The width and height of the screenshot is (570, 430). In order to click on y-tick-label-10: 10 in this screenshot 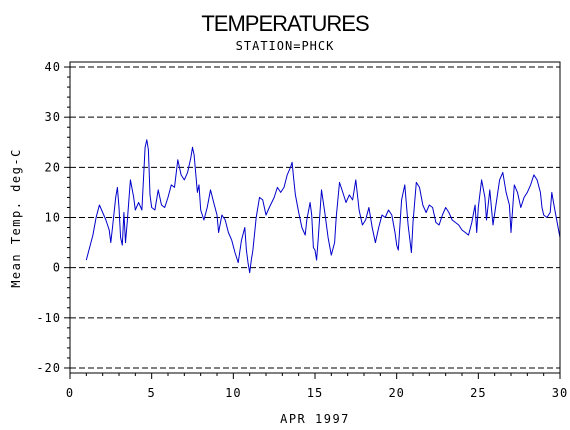, I will do `click(53, 218)`.